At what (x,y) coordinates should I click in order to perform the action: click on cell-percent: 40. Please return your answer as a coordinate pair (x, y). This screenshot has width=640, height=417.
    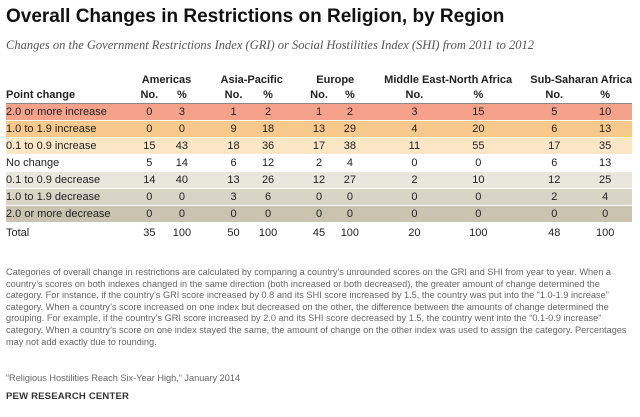
    Looking at the image, I should click on (182, 180).